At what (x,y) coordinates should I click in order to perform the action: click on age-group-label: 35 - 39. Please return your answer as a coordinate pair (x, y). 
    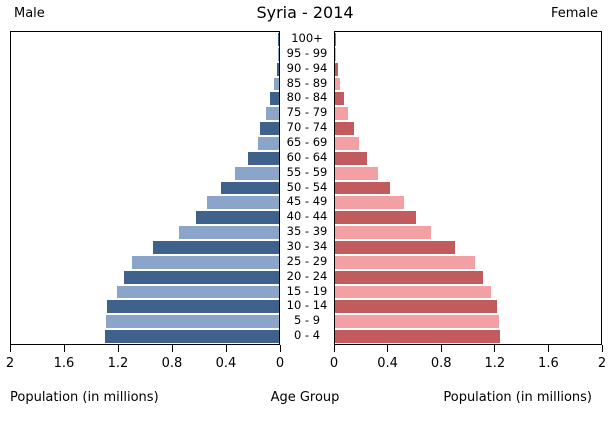
    Looking at the image, I should click on (307, 231).